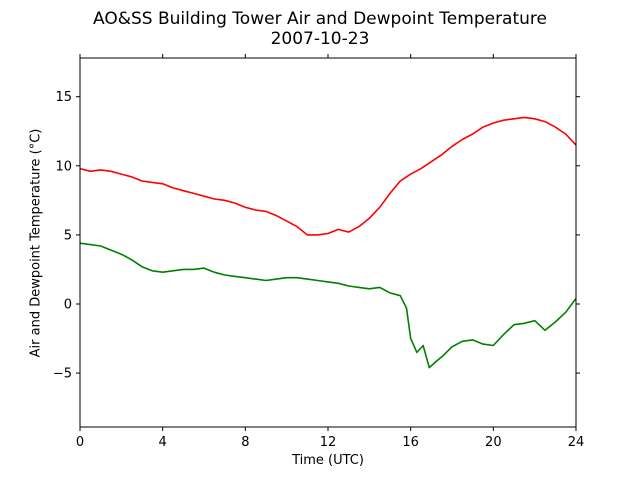  Describe the element at coordinates (410, 442) in the screenshot. I see `x-tick-label: 16` at that location.